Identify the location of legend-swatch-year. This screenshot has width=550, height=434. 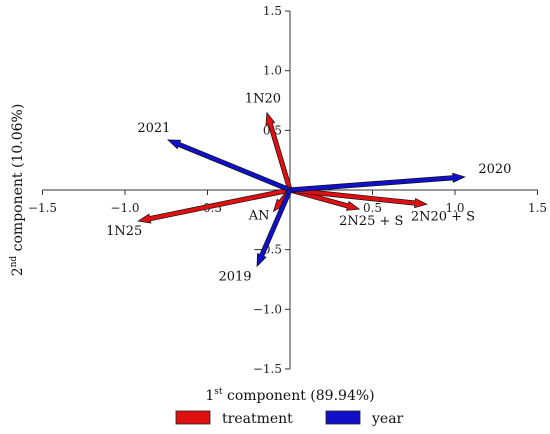
(343, 417).